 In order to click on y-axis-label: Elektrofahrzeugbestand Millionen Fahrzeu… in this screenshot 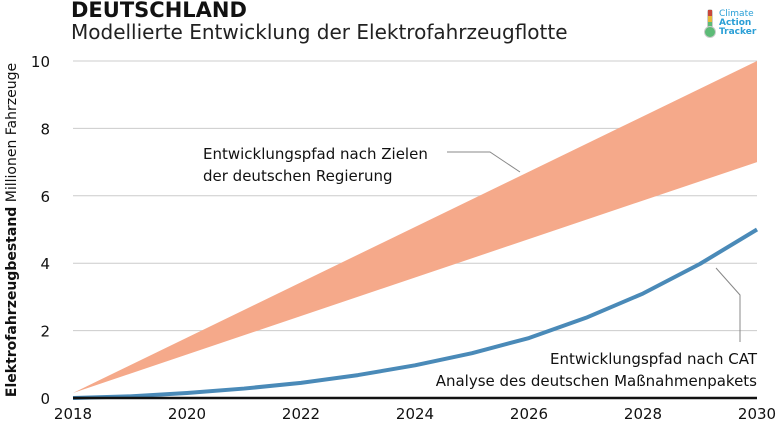, I will do `click(12, 230)`.